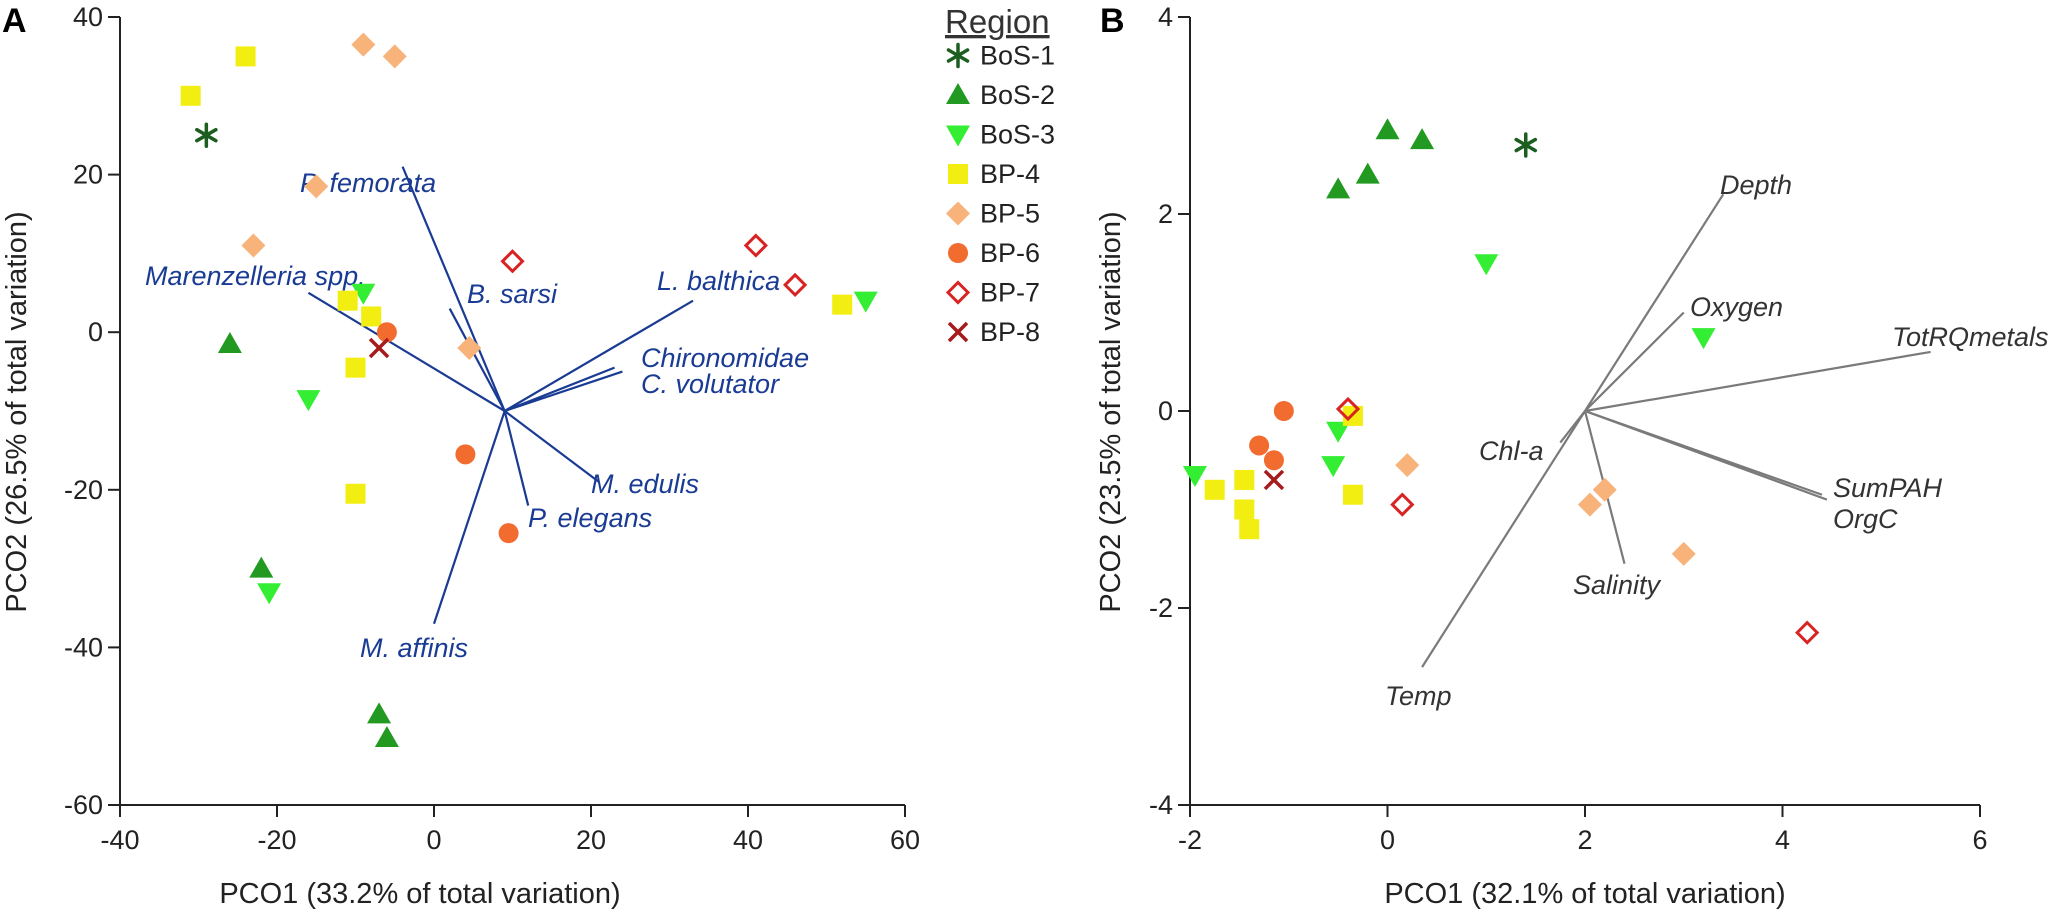 This screenshot has height=912, width=2065. Describe the element at coordinates (1584, 894) in the screenshot. I see `panel-b-x-axis-title: PCO1 (32.1% of total variation)` at that location.